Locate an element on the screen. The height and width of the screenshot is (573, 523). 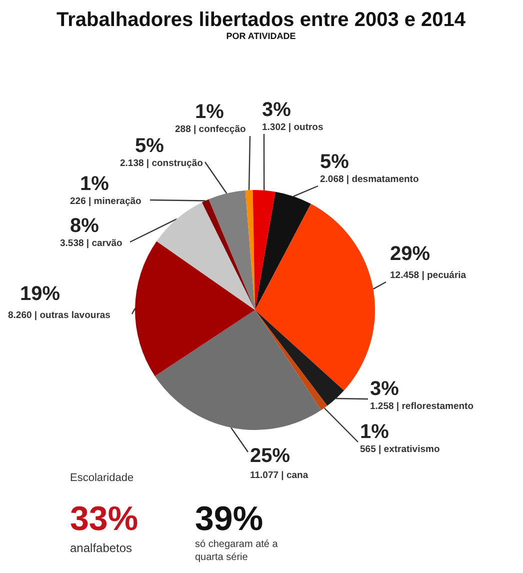
slice-label: 8.260 | outras lavouras is located at coordinates (59, 315).